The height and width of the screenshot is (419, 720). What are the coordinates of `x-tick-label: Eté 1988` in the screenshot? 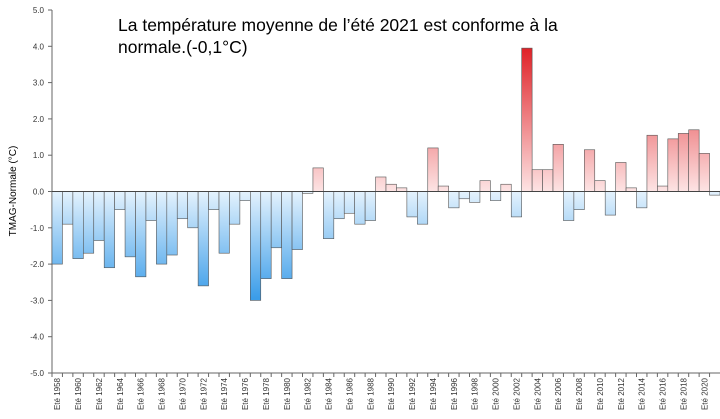 It's located at (370, 393).